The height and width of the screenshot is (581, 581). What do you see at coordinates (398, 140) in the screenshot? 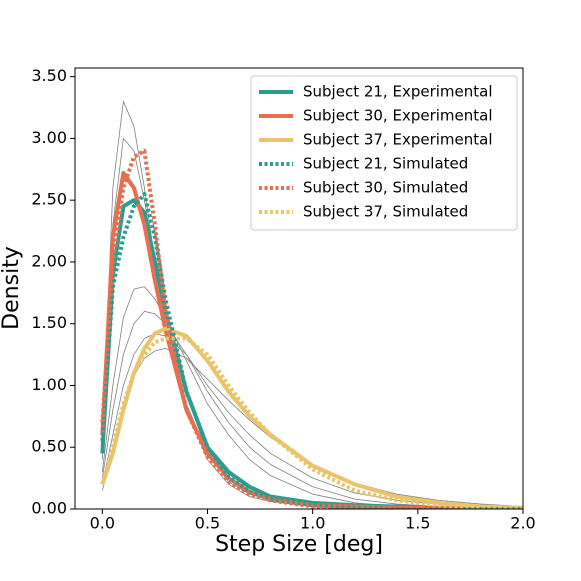
I see `legend-label: Subject 37, Experimental` at bounding box center [398, 140].